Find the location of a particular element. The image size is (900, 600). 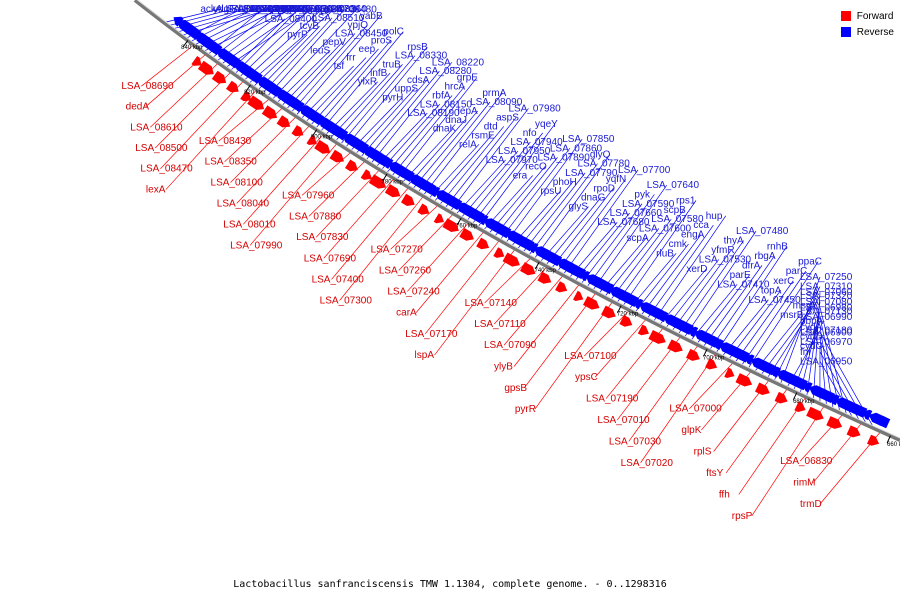

gene-label-LSA_08280: LSA_08280 is located at coordinates (445, 71).